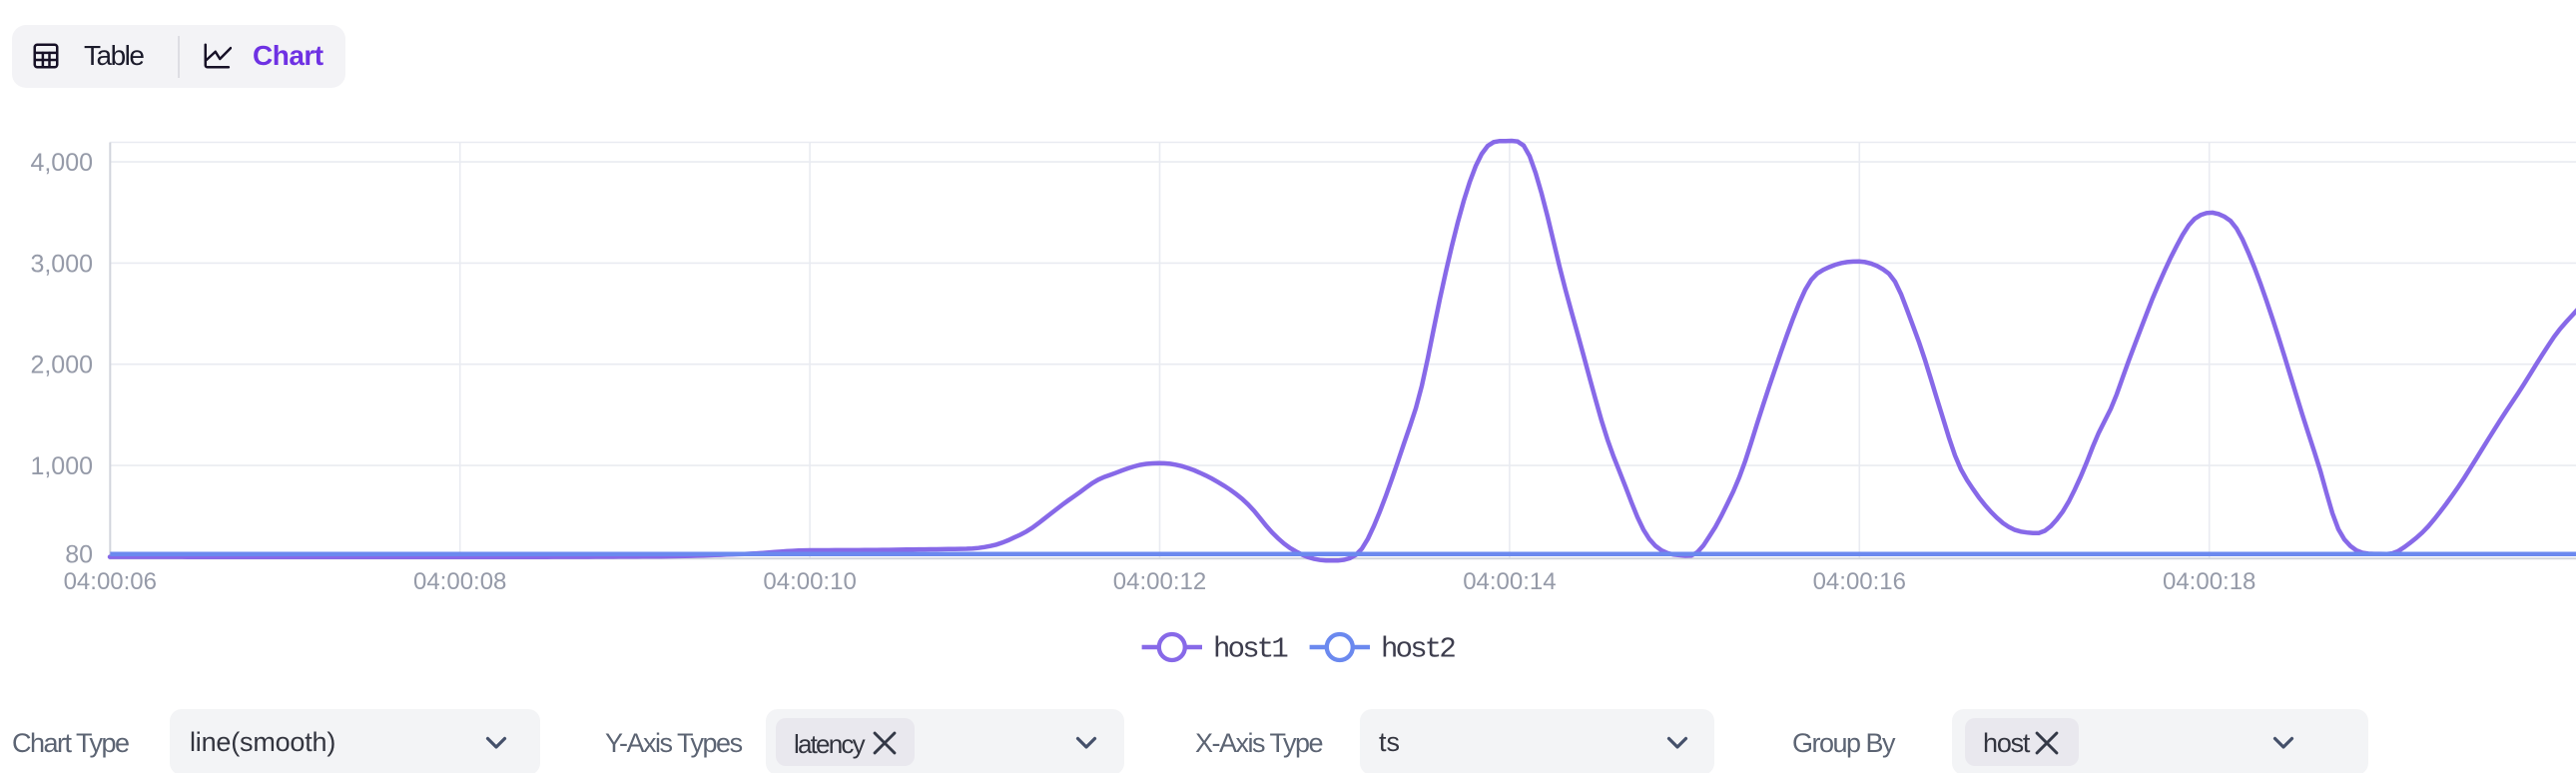  What do you see at coordinates (809, 581) in the screenshot?
I see `svg-text: 04:00:10` at bounding box center [809, 581].